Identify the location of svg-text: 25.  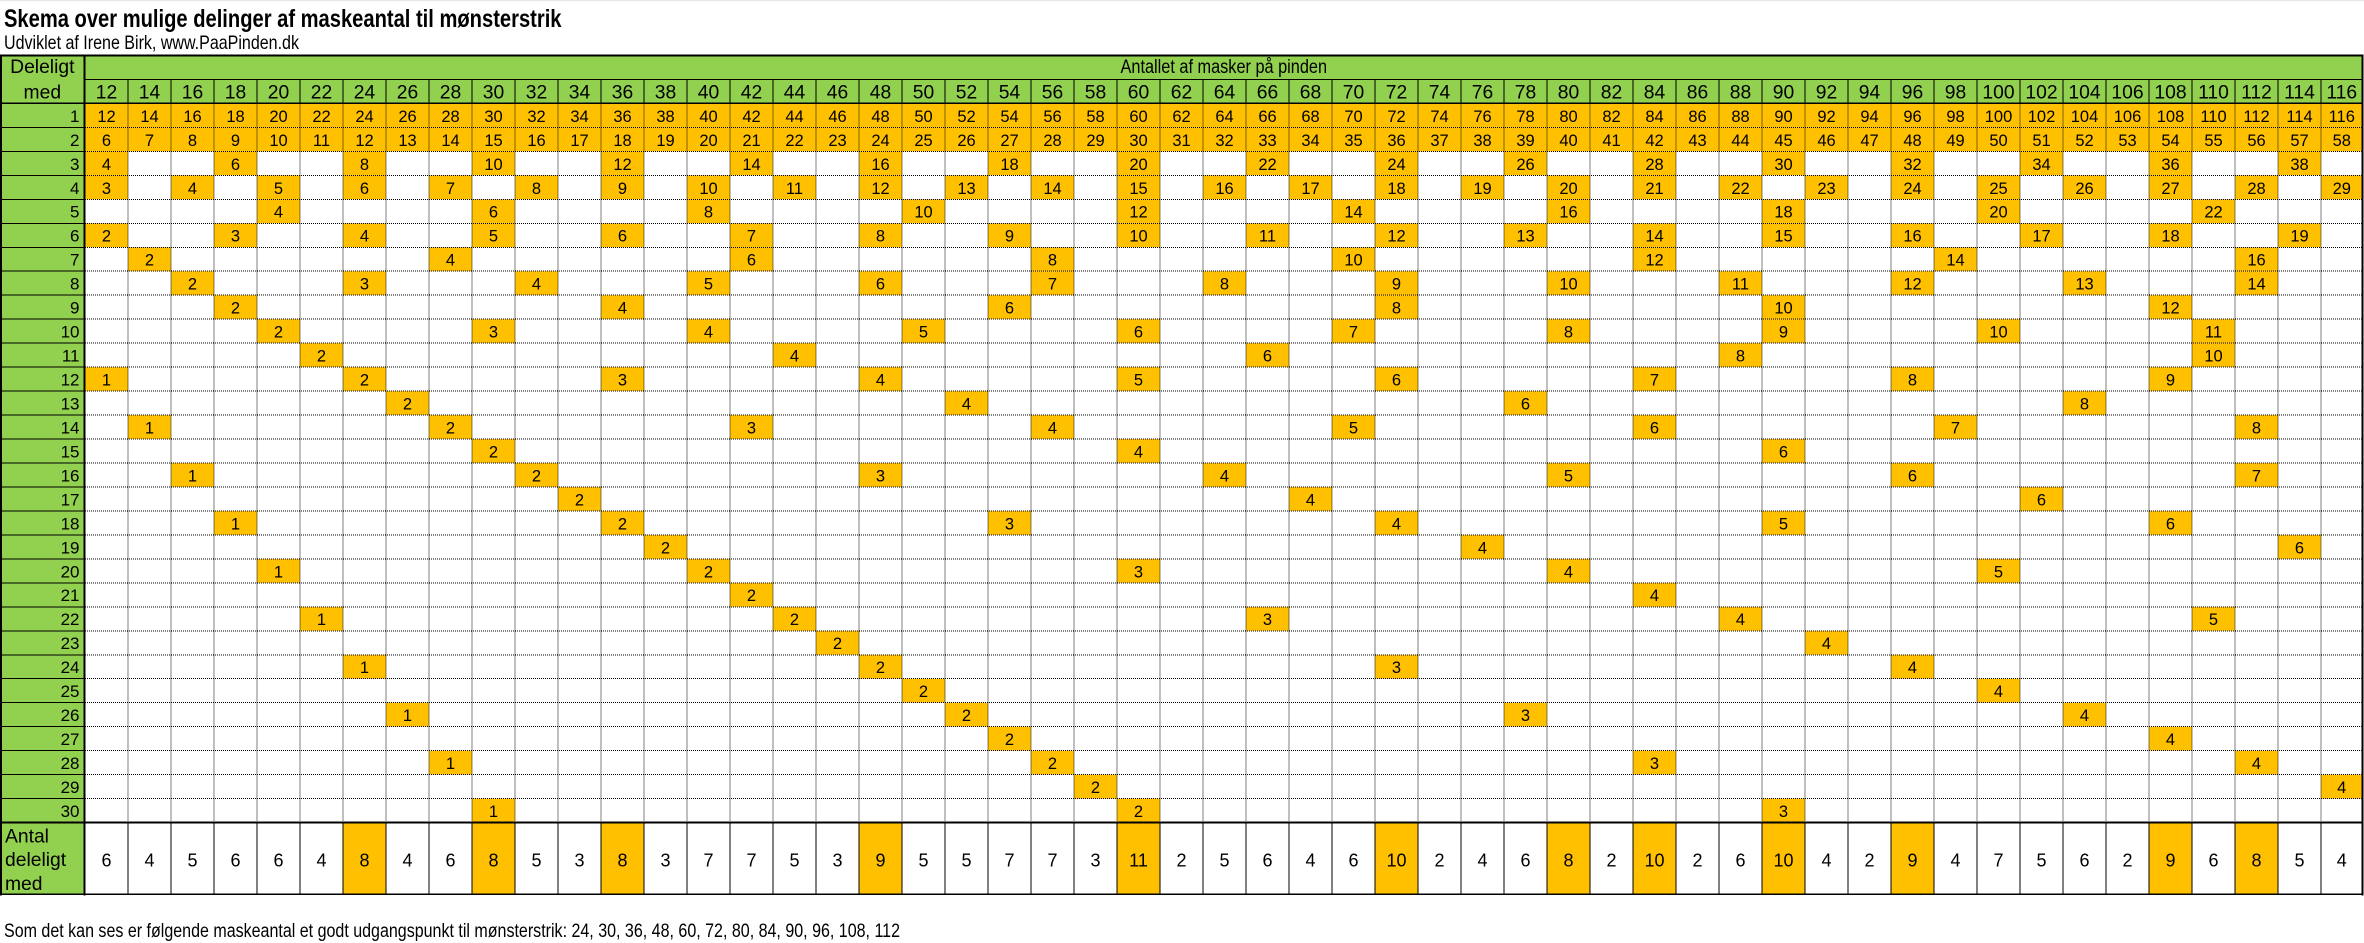
(1998, 189).